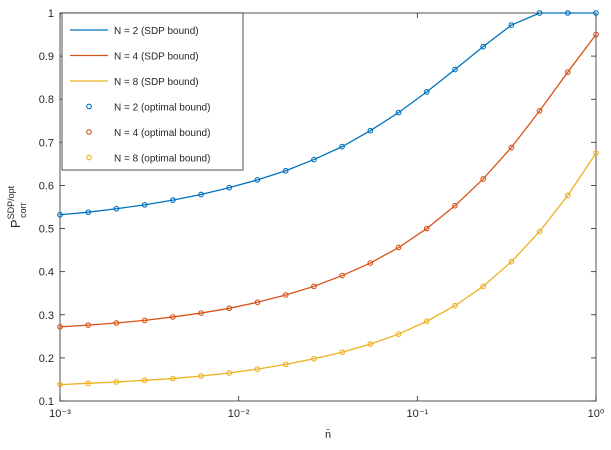  What do you see at coordinates (51, 14) in the screenshot?
I see `y-tick-label: 1` at bounding box center [51, 14].